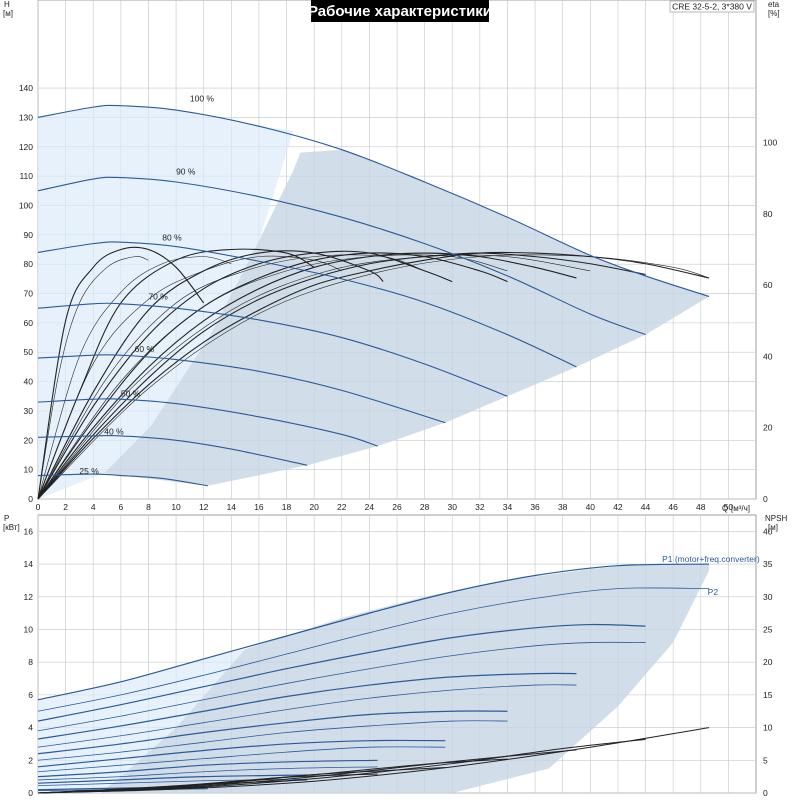  I want to click on flow-tick-label: 30, so click(452, 507).